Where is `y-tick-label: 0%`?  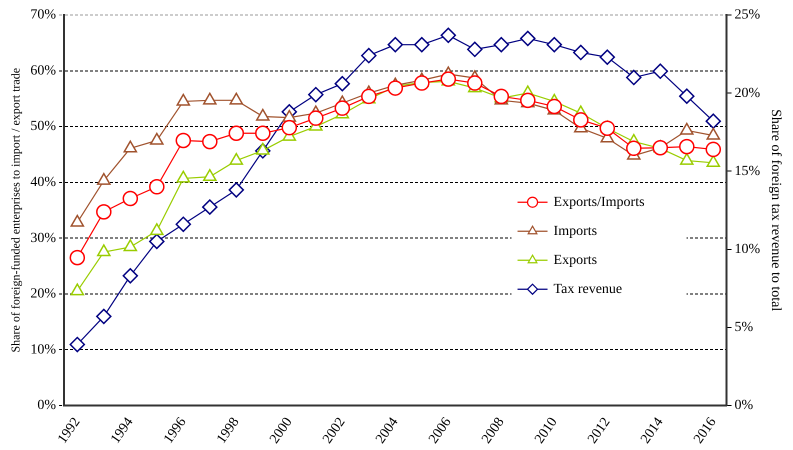 y-tick-label: 0% is located at coordinates (46, 406).